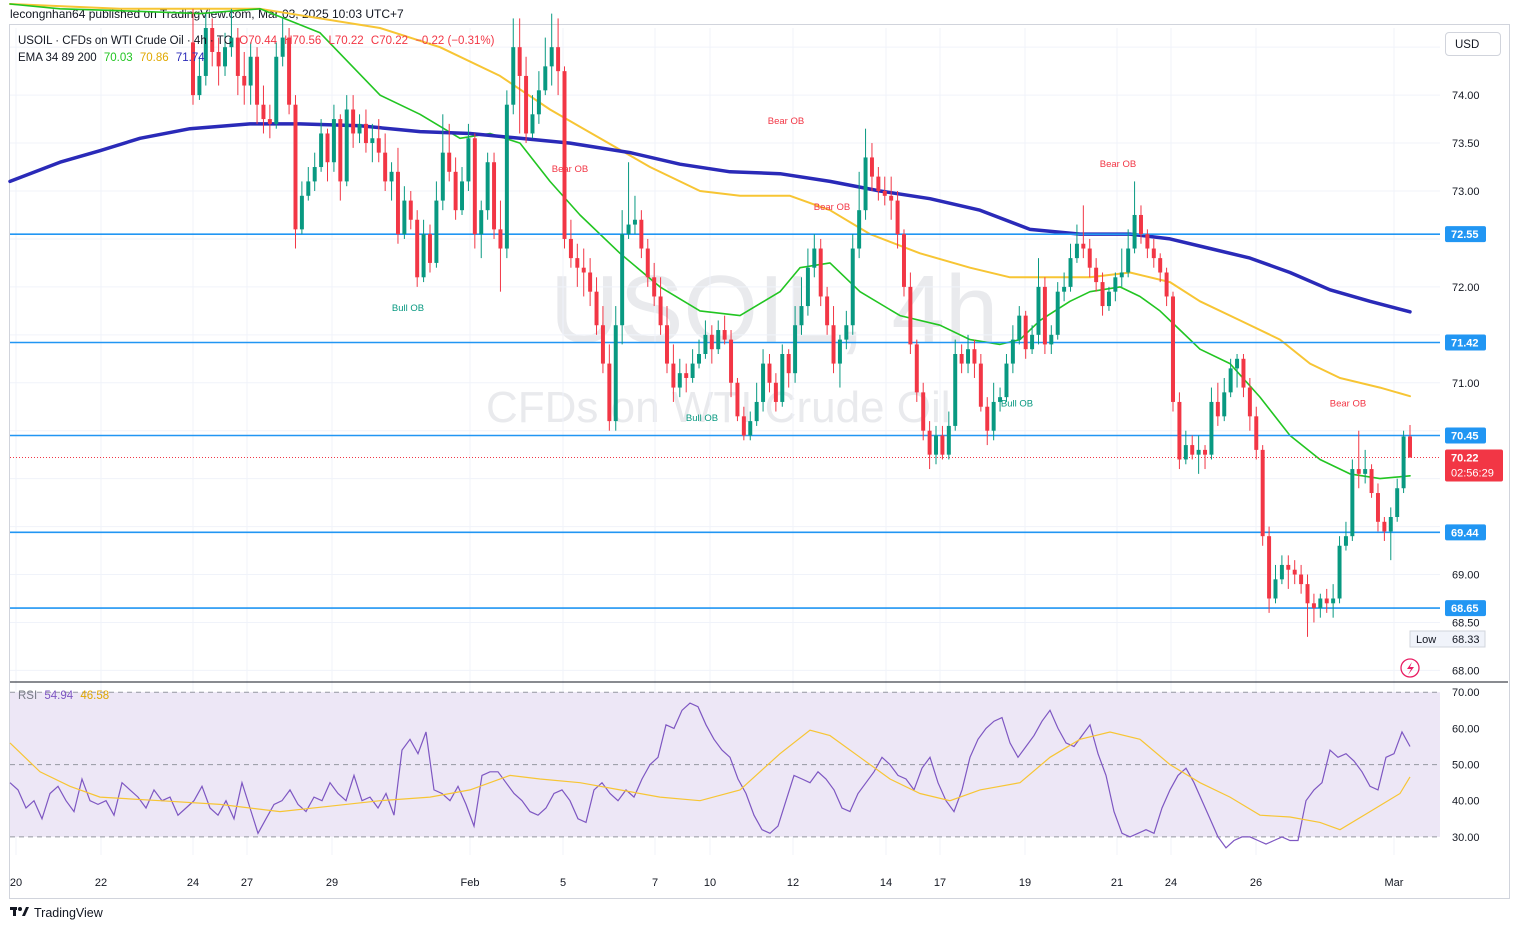 The height and width of the screenshot is (931, 1518). What do you see at coordinates (1465, 533) in the screenshot?
I see `level-price-label: 69.44` at bounding box center [1465, 533].